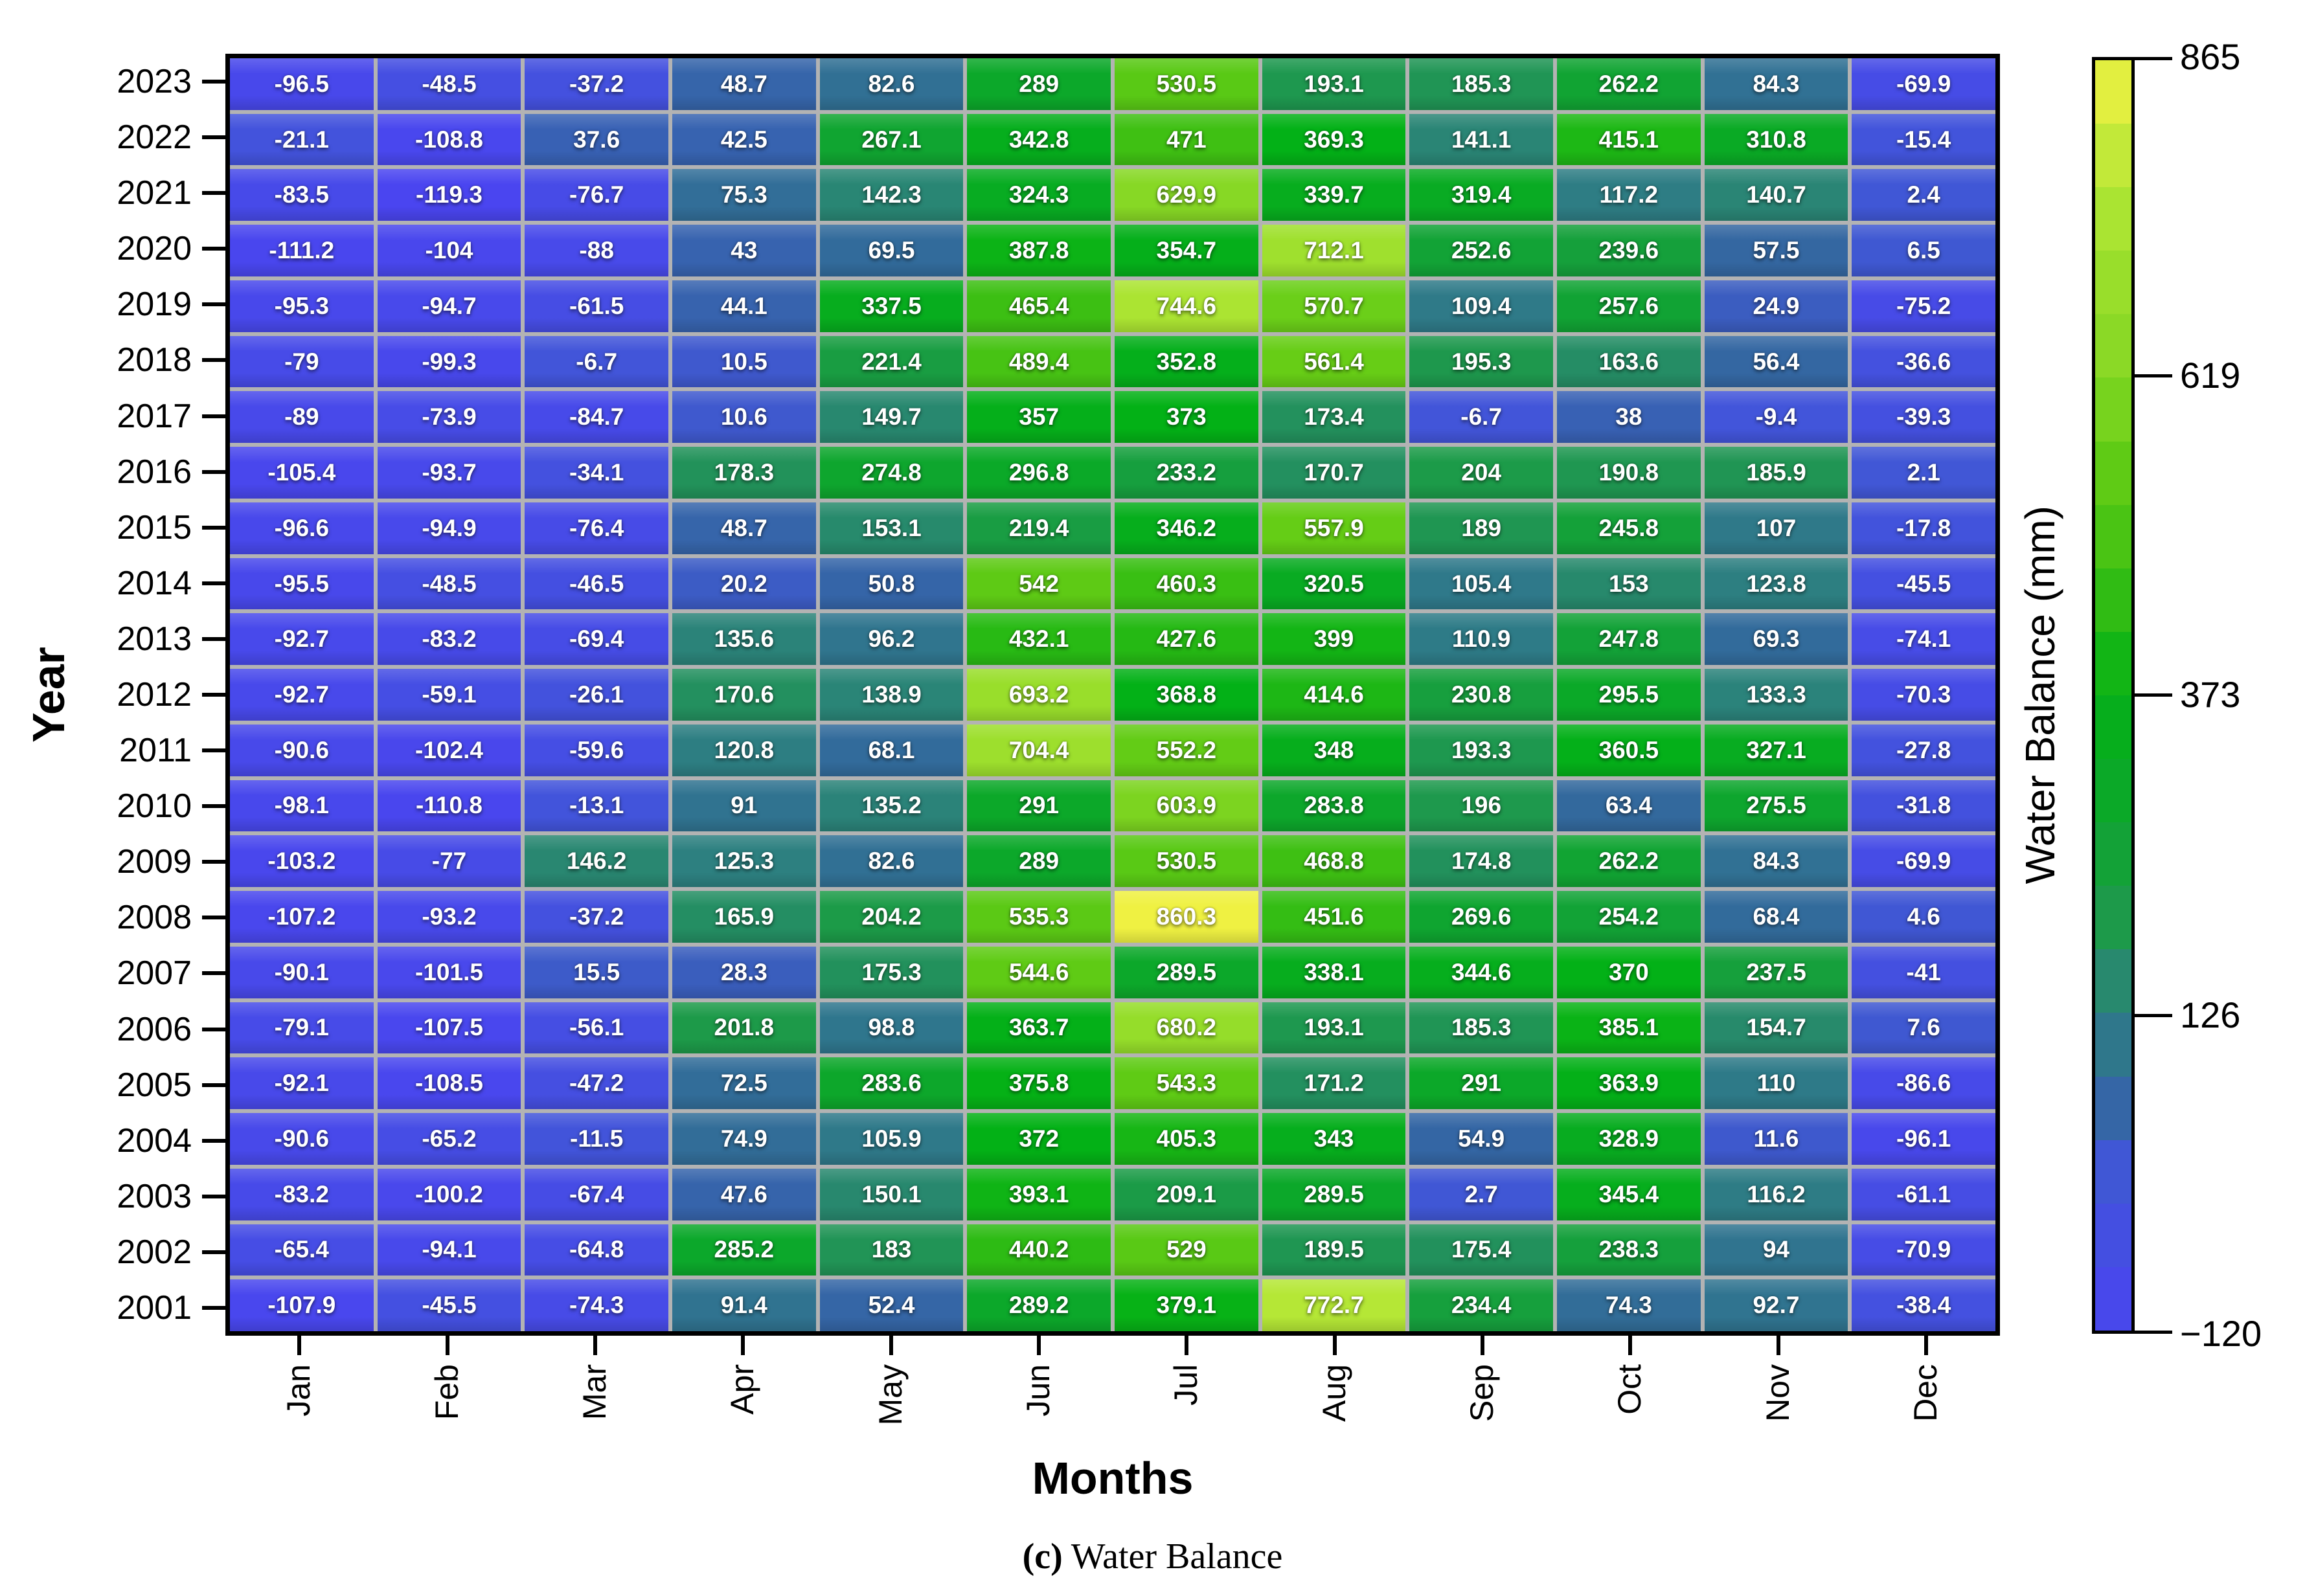  I want to click on heatmap-cell: 343, so click(1334, 1139).